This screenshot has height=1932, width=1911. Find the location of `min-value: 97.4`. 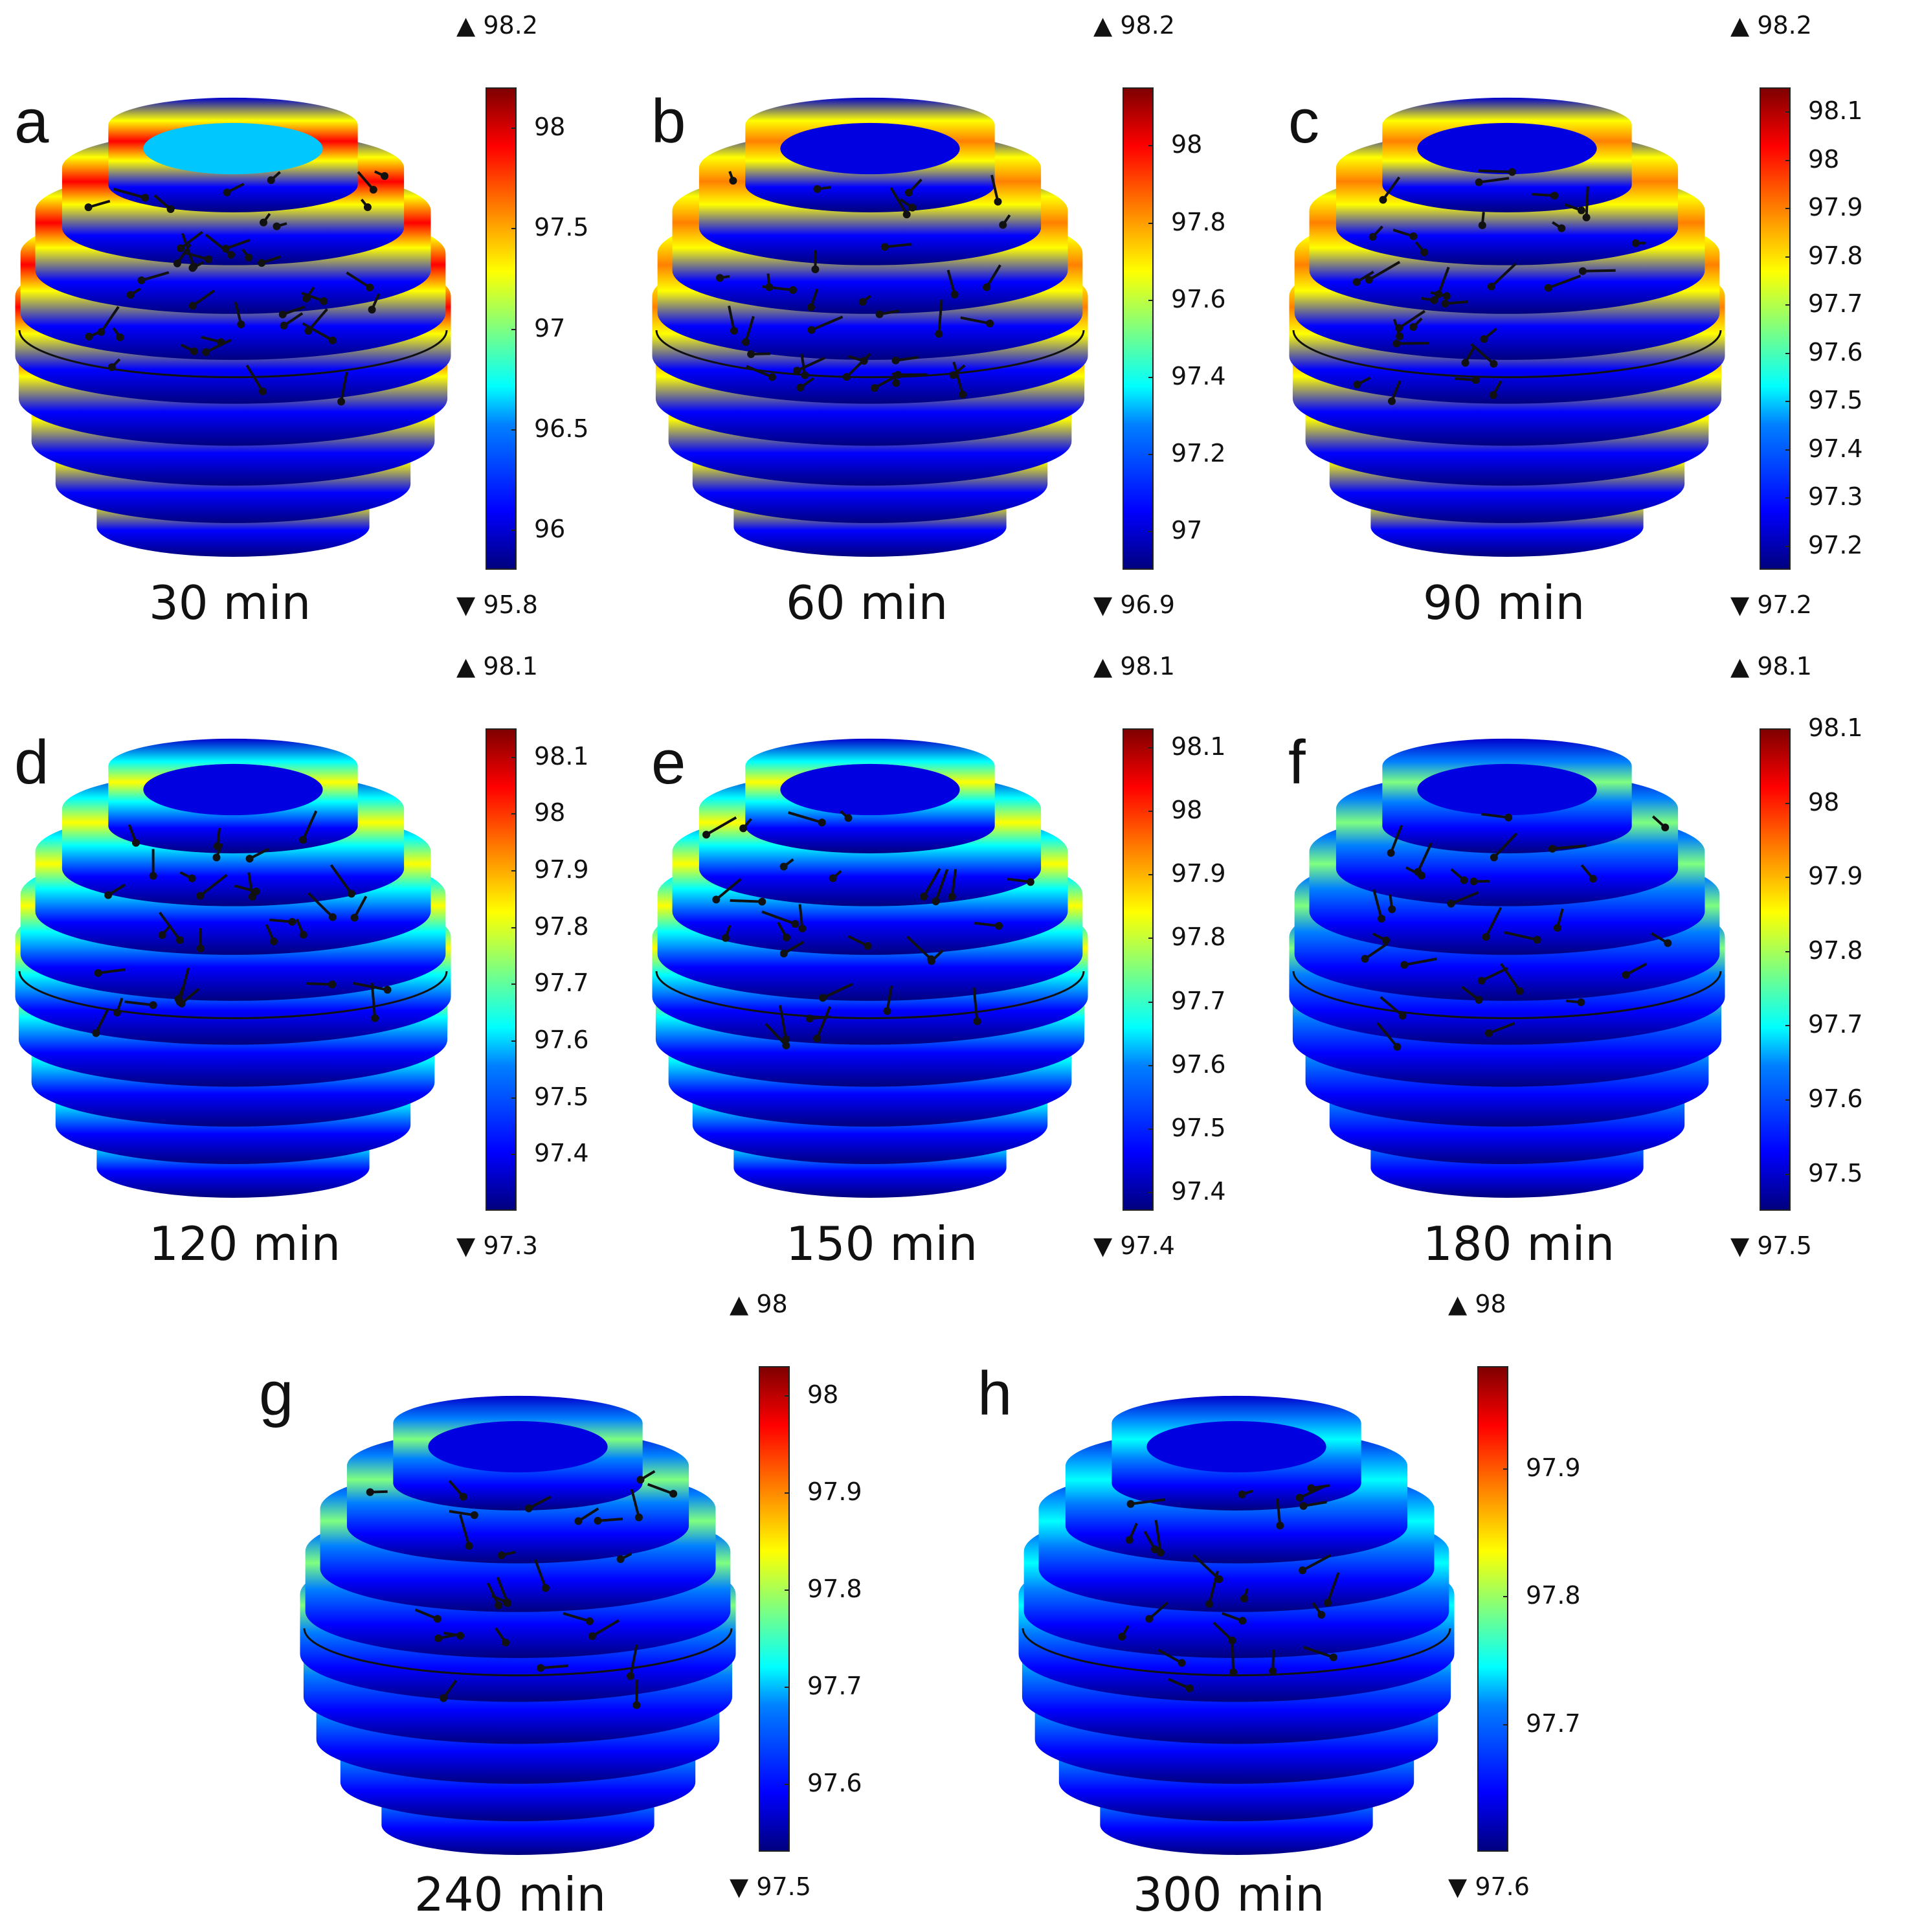

min-value: 97.4 is located at coordinates (1147, 1245).